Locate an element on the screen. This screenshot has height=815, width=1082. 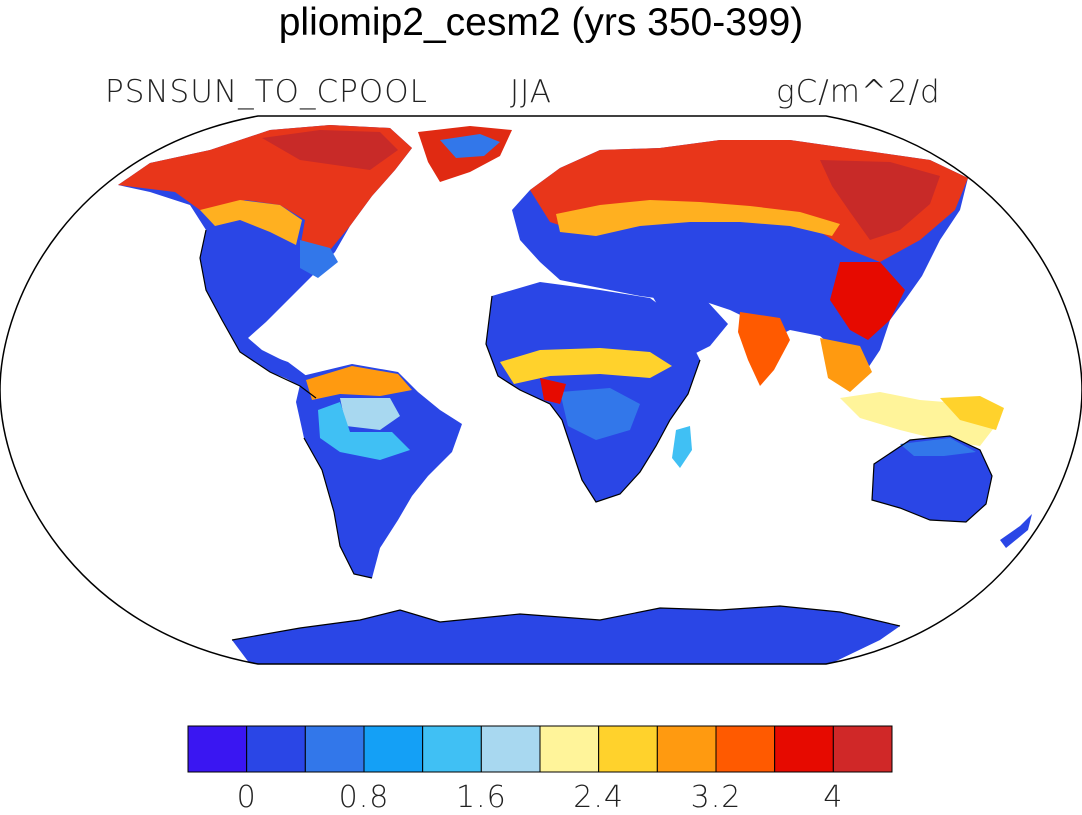
southeast-asia-orange is located at coordinates (846, 365).